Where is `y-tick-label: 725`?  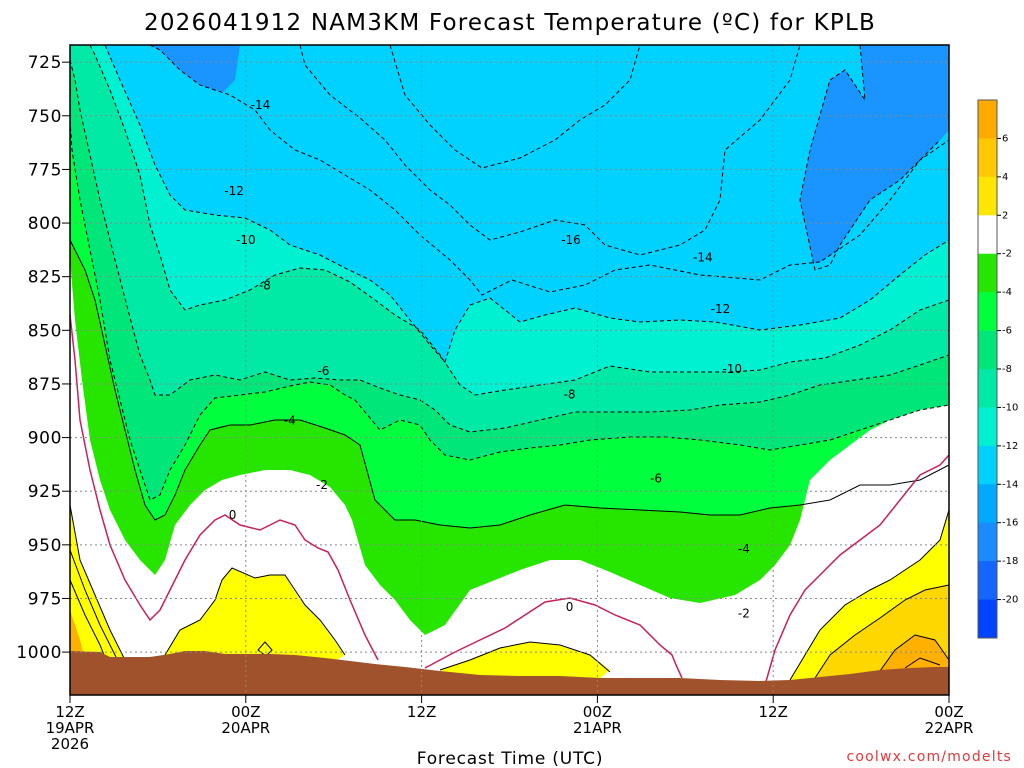 y-tick-label: 725 is located at coordinates (45, 63).